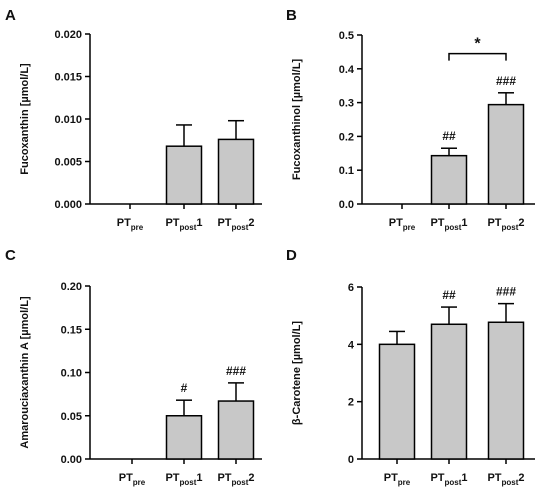  Describe the element at coordinates (71, 374) in the screenshot. I see `y-tick-label: 0.10` at that location.